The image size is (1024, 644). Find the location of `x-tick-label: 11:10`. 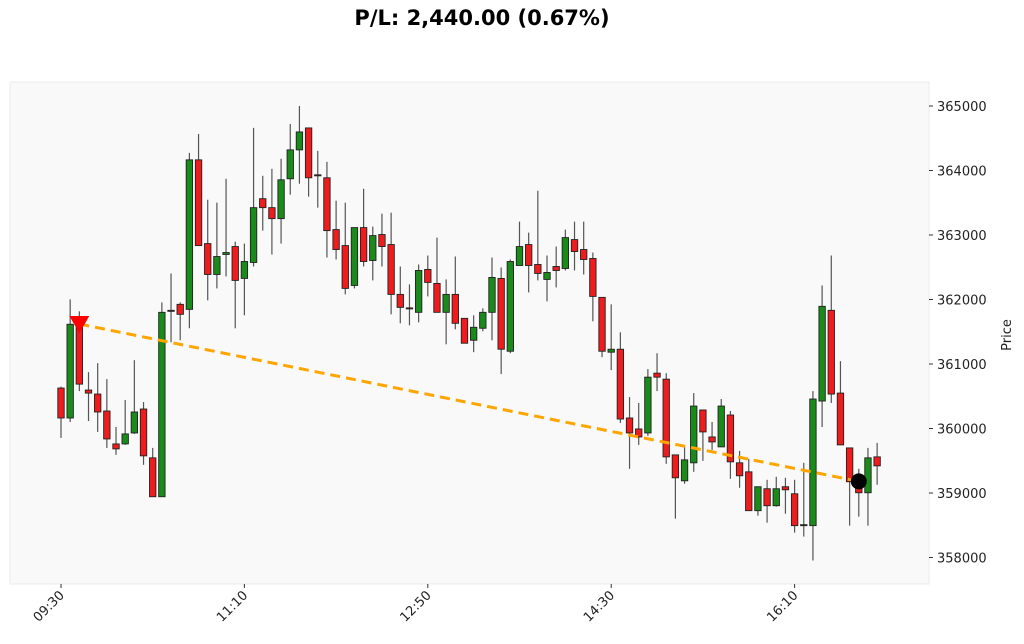

x-tick-label: 11:10 is located at coordinates (232, 606).